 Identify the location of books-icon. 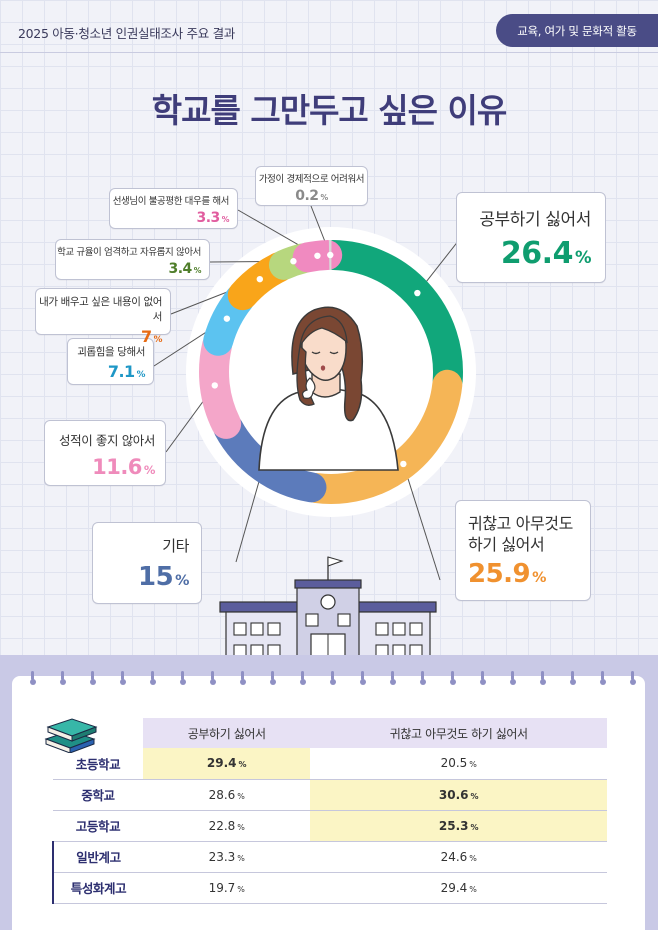
(71, 735).